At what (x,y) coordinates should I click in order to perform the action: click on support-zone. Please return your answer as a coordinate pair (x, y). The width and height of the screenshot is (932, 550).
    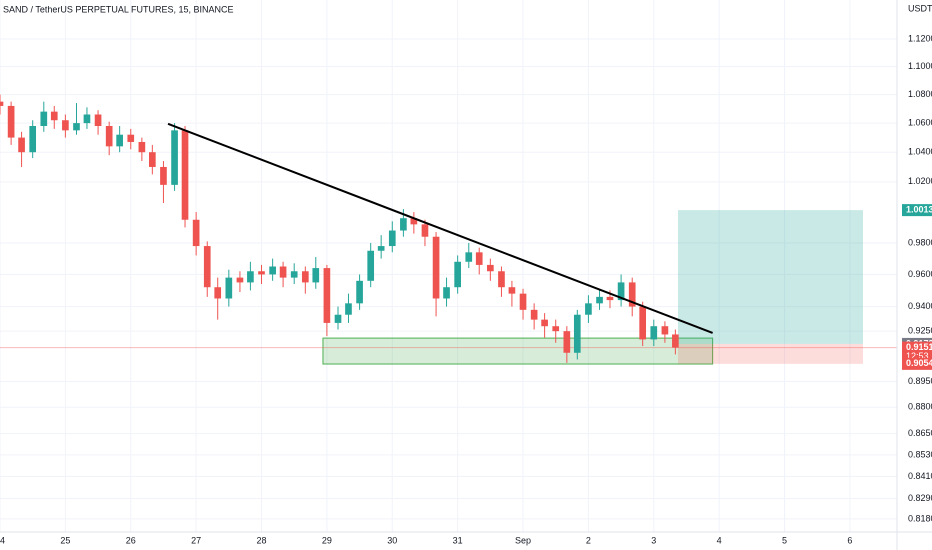
    Looking at the image, I should click on (518, 351).